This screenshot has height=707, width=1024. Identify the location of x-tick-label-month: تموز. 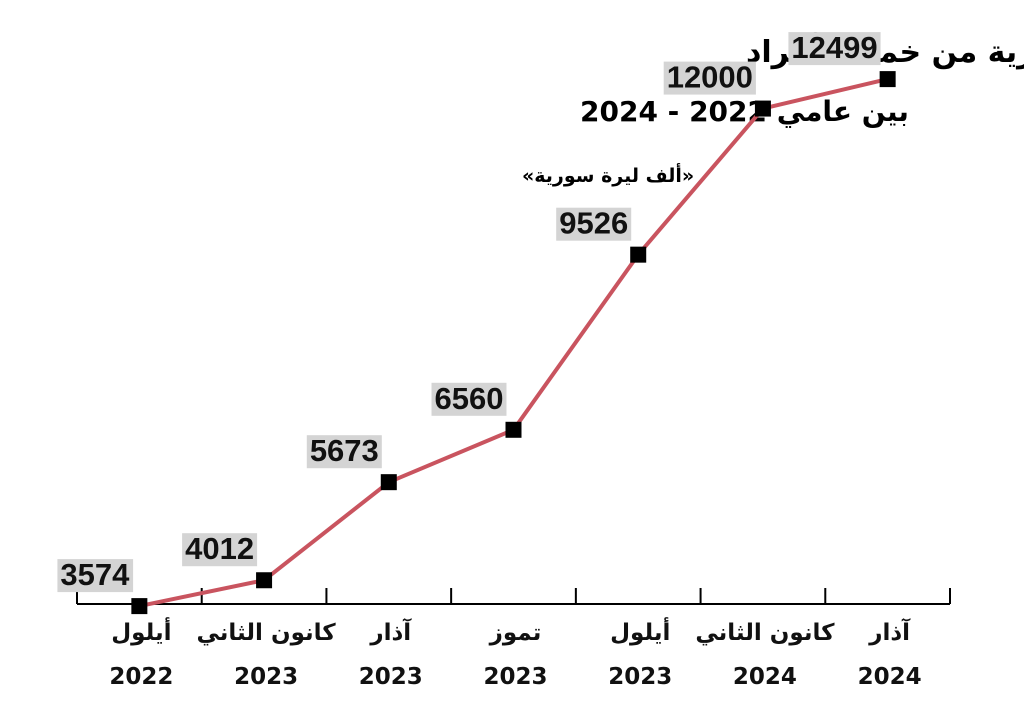
(515, 633).